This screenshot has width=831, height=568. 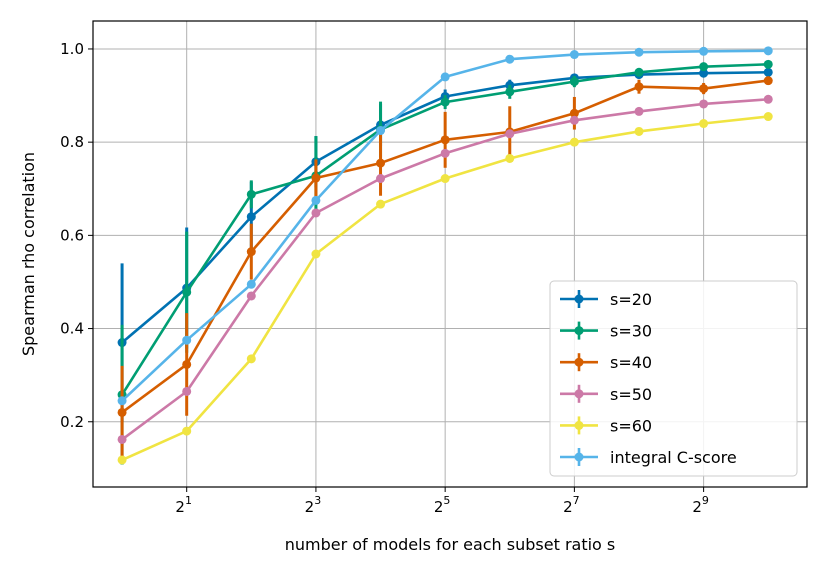 What do you see at coordinates (606, 331) in the screenshot?
I see `legend-entry: s=30` at bounding box center [606, 331].